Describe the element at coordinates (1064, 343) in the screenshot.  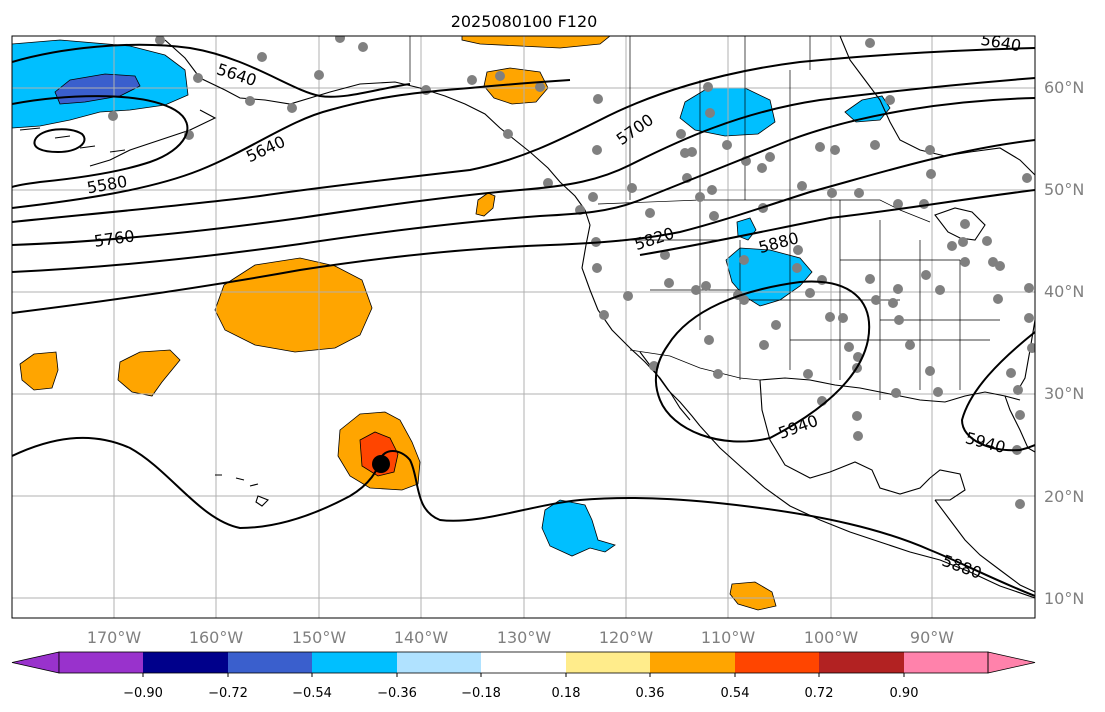
I see `latitude-labels: 60°N 50°N 40°N 30°N 20°N 10°N` at that location.